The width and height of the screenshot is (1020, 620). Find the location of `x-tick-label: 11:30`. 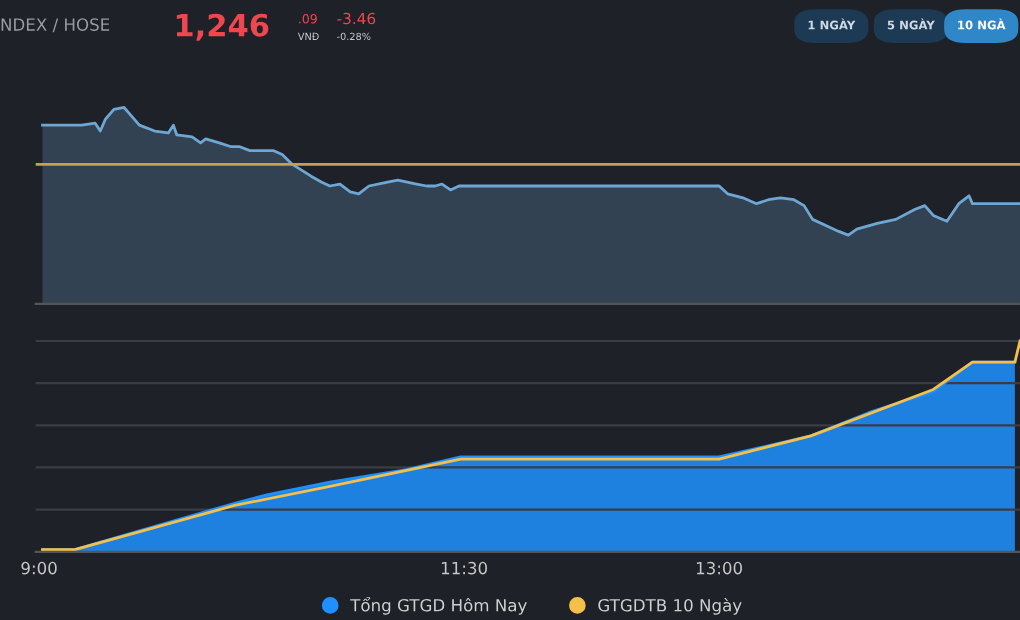

x-tick-label: 11:30 is located at coordinates (464, 568).